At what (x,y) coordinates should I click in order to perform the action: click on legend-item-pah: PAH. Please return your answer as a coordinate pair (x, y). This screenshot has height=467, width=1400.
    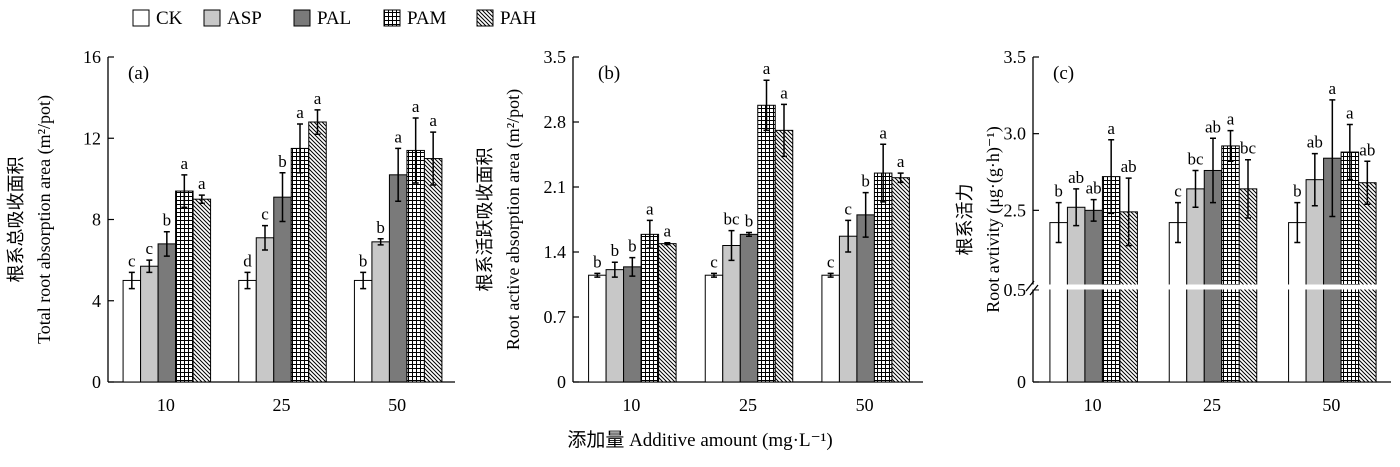
    Looking at the image, I should click on (506, 18).